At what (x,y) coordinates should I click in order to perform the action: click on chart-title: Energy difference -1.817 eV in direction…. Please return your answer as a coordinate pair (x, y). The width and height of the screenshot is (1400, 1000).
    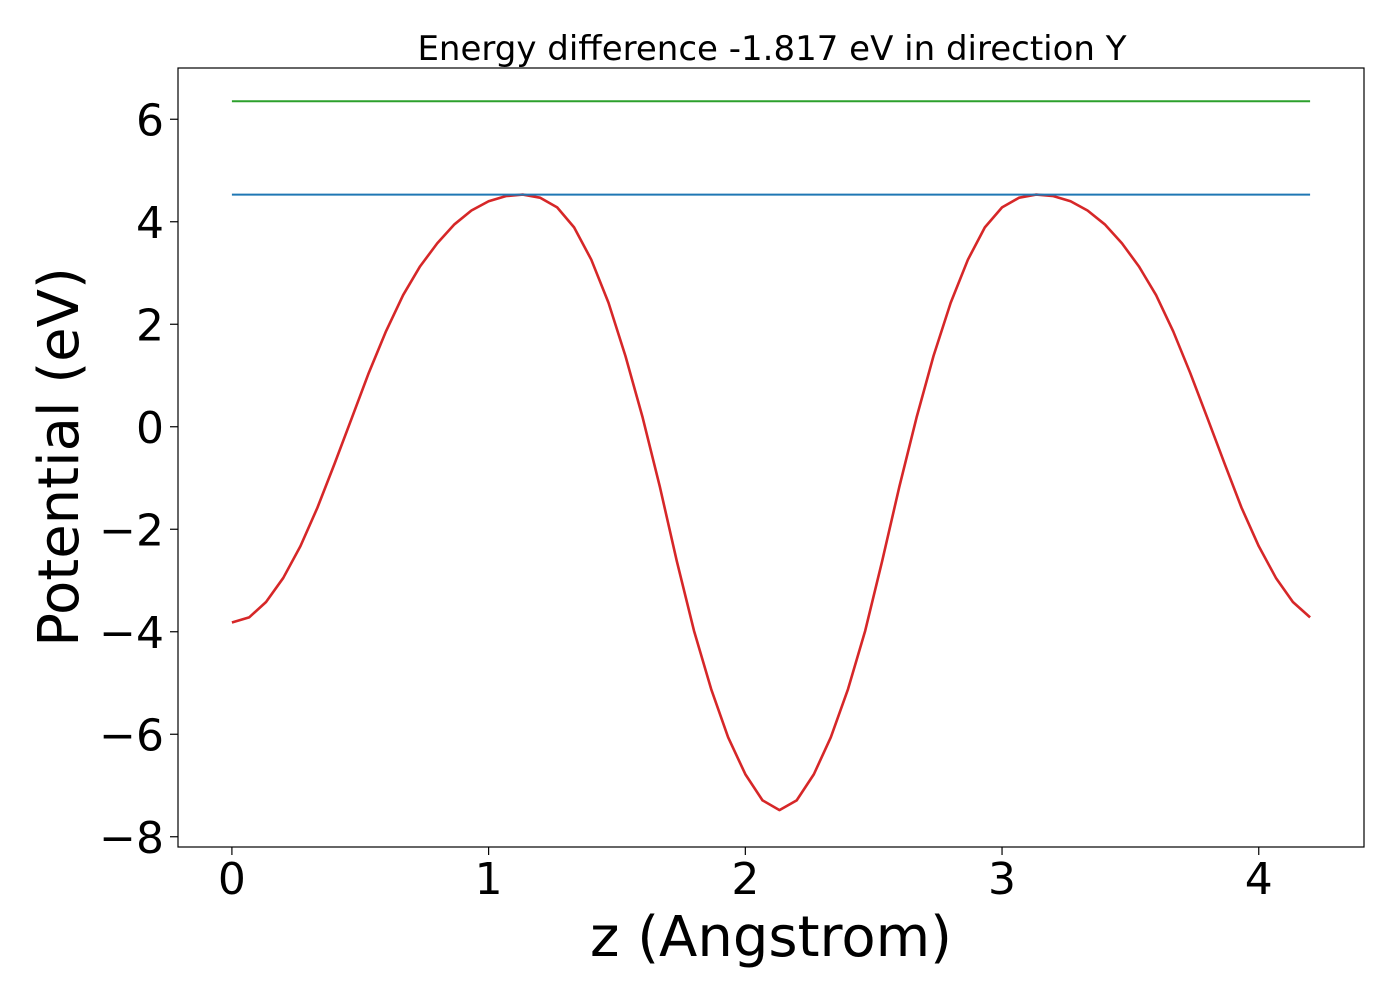
    Looking at the image, I should click on (771, 49).